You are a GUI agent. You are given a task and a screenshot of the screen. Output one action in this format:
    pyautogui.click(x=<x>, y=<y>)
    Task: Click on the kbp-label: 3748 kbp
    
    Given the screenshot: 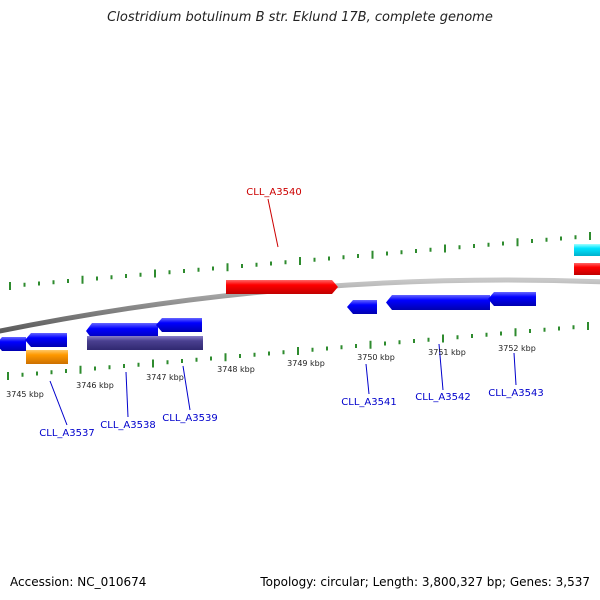 What is the action you would take?
    pyautogui.click(x=236, y=369)
    